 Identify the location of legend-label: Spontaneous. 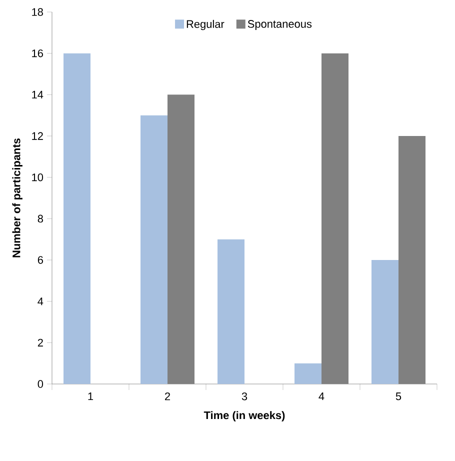
(280, 25).